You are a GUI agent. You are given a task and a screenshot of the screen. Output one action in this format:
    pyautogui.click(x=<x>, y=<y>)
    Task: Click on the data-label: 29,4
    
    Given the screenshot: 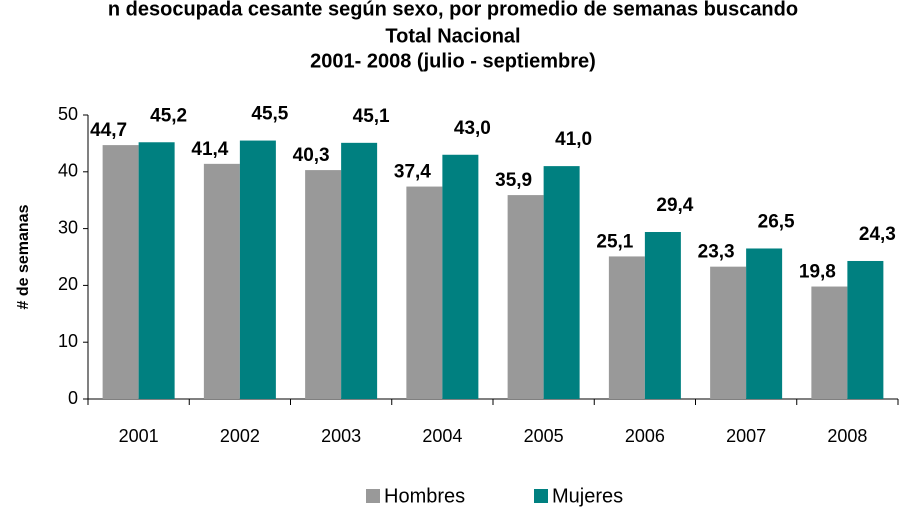 What is the action you would take?
    pyautogui.click(x=674, y=205)
    